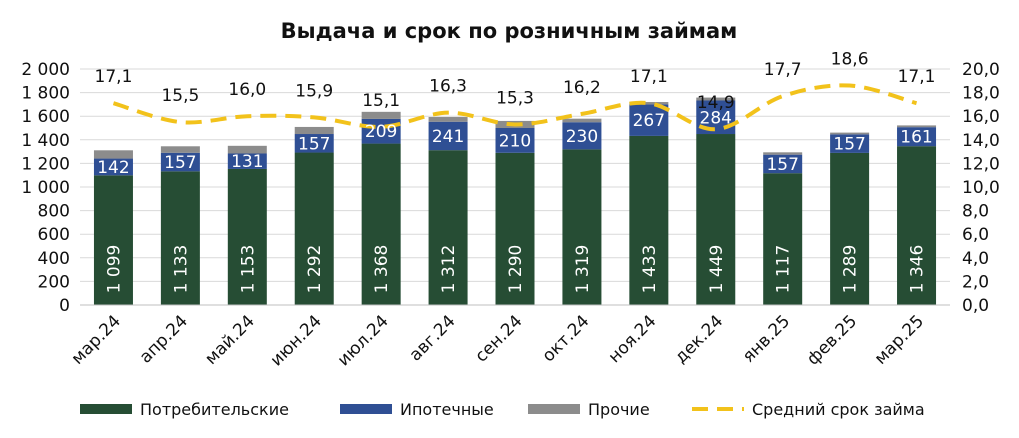  What do you see at coordinates (650, 269) in the screenshot?
I see `consumer-value-label: 1 433` at bounding box center [650, 269].